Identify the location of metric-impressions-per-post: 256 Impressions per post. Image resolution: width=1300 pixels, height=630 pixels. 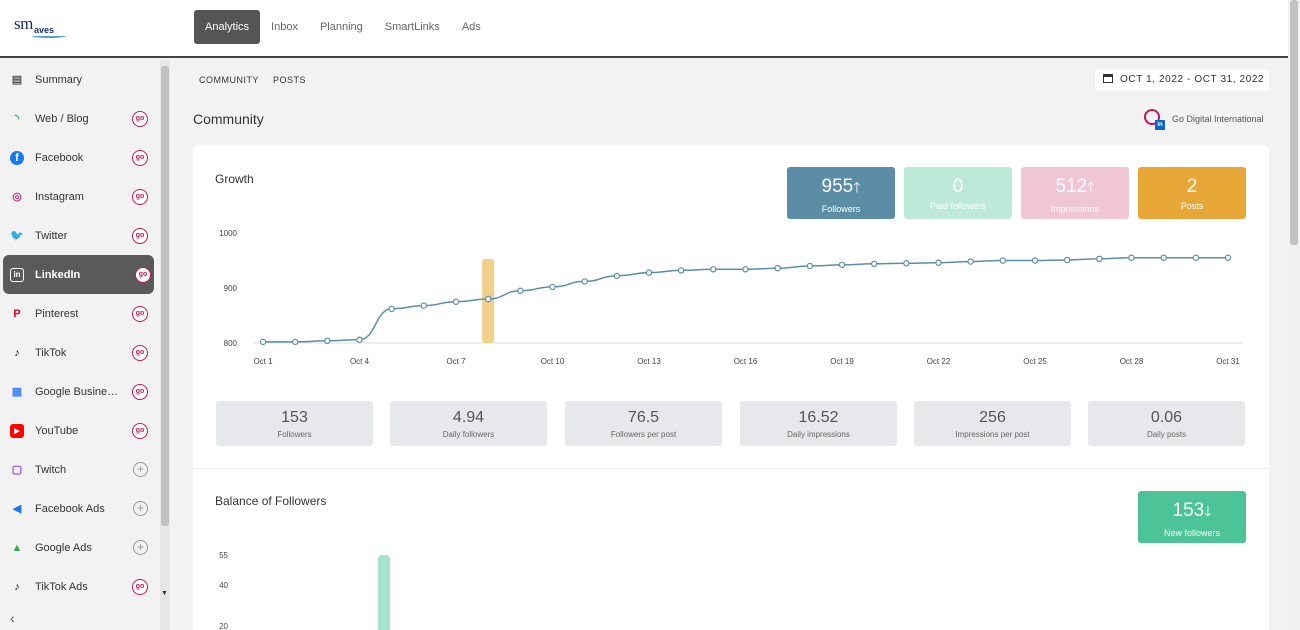
(992, 423).